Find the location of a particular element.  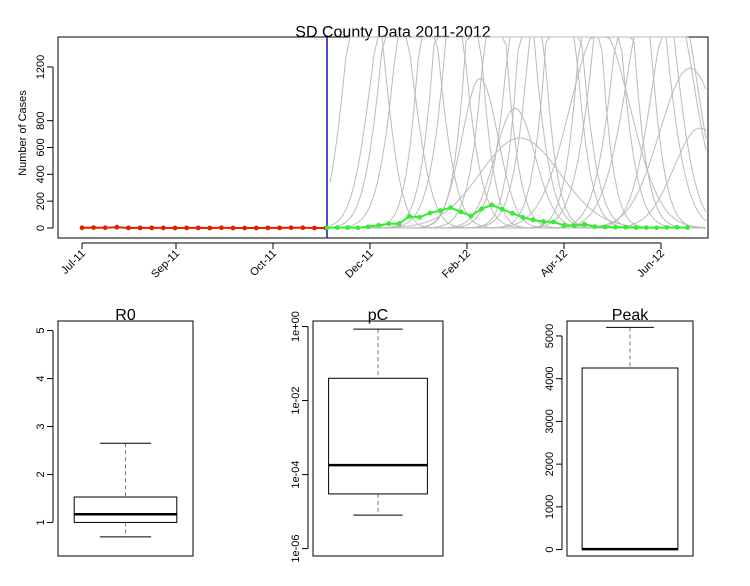

boxplot-title: R0 is located at coordinates (125, 315).